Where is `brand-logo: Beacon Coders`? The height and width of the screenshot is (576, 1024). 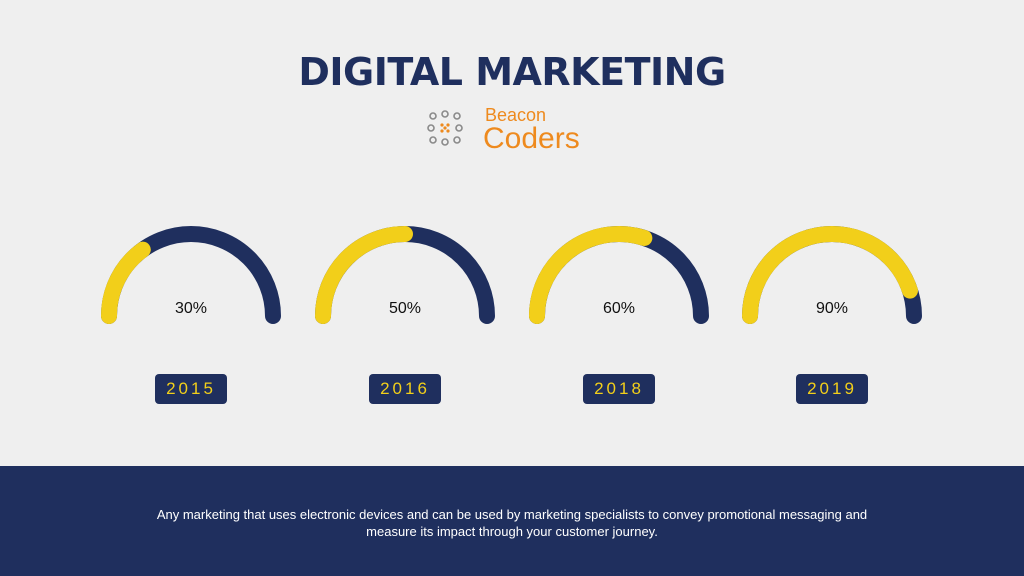 brand-logo: Beacon Coders is located at coordinates (515, 129).